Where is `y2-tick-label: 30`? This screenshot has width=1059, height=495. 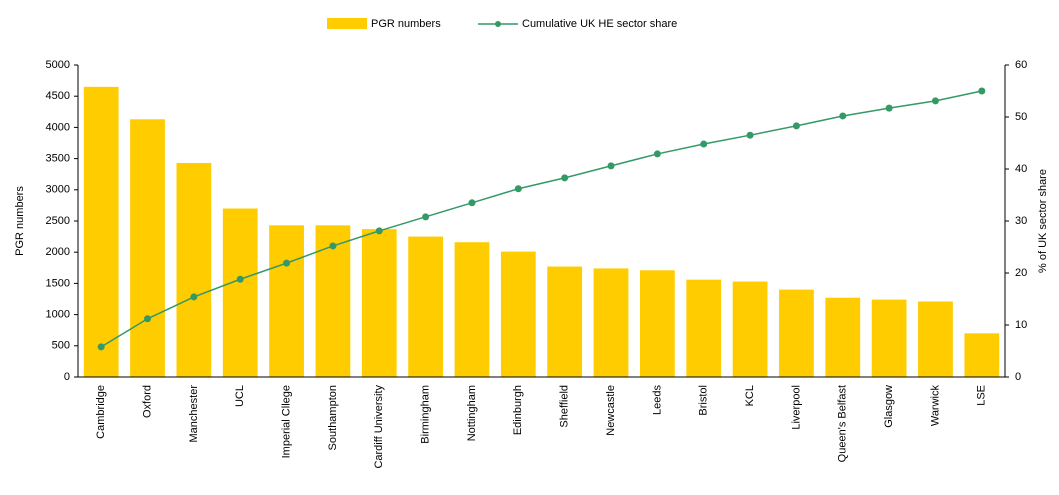
y2-tick-label: 30 is located at coordinates (1021, 221).